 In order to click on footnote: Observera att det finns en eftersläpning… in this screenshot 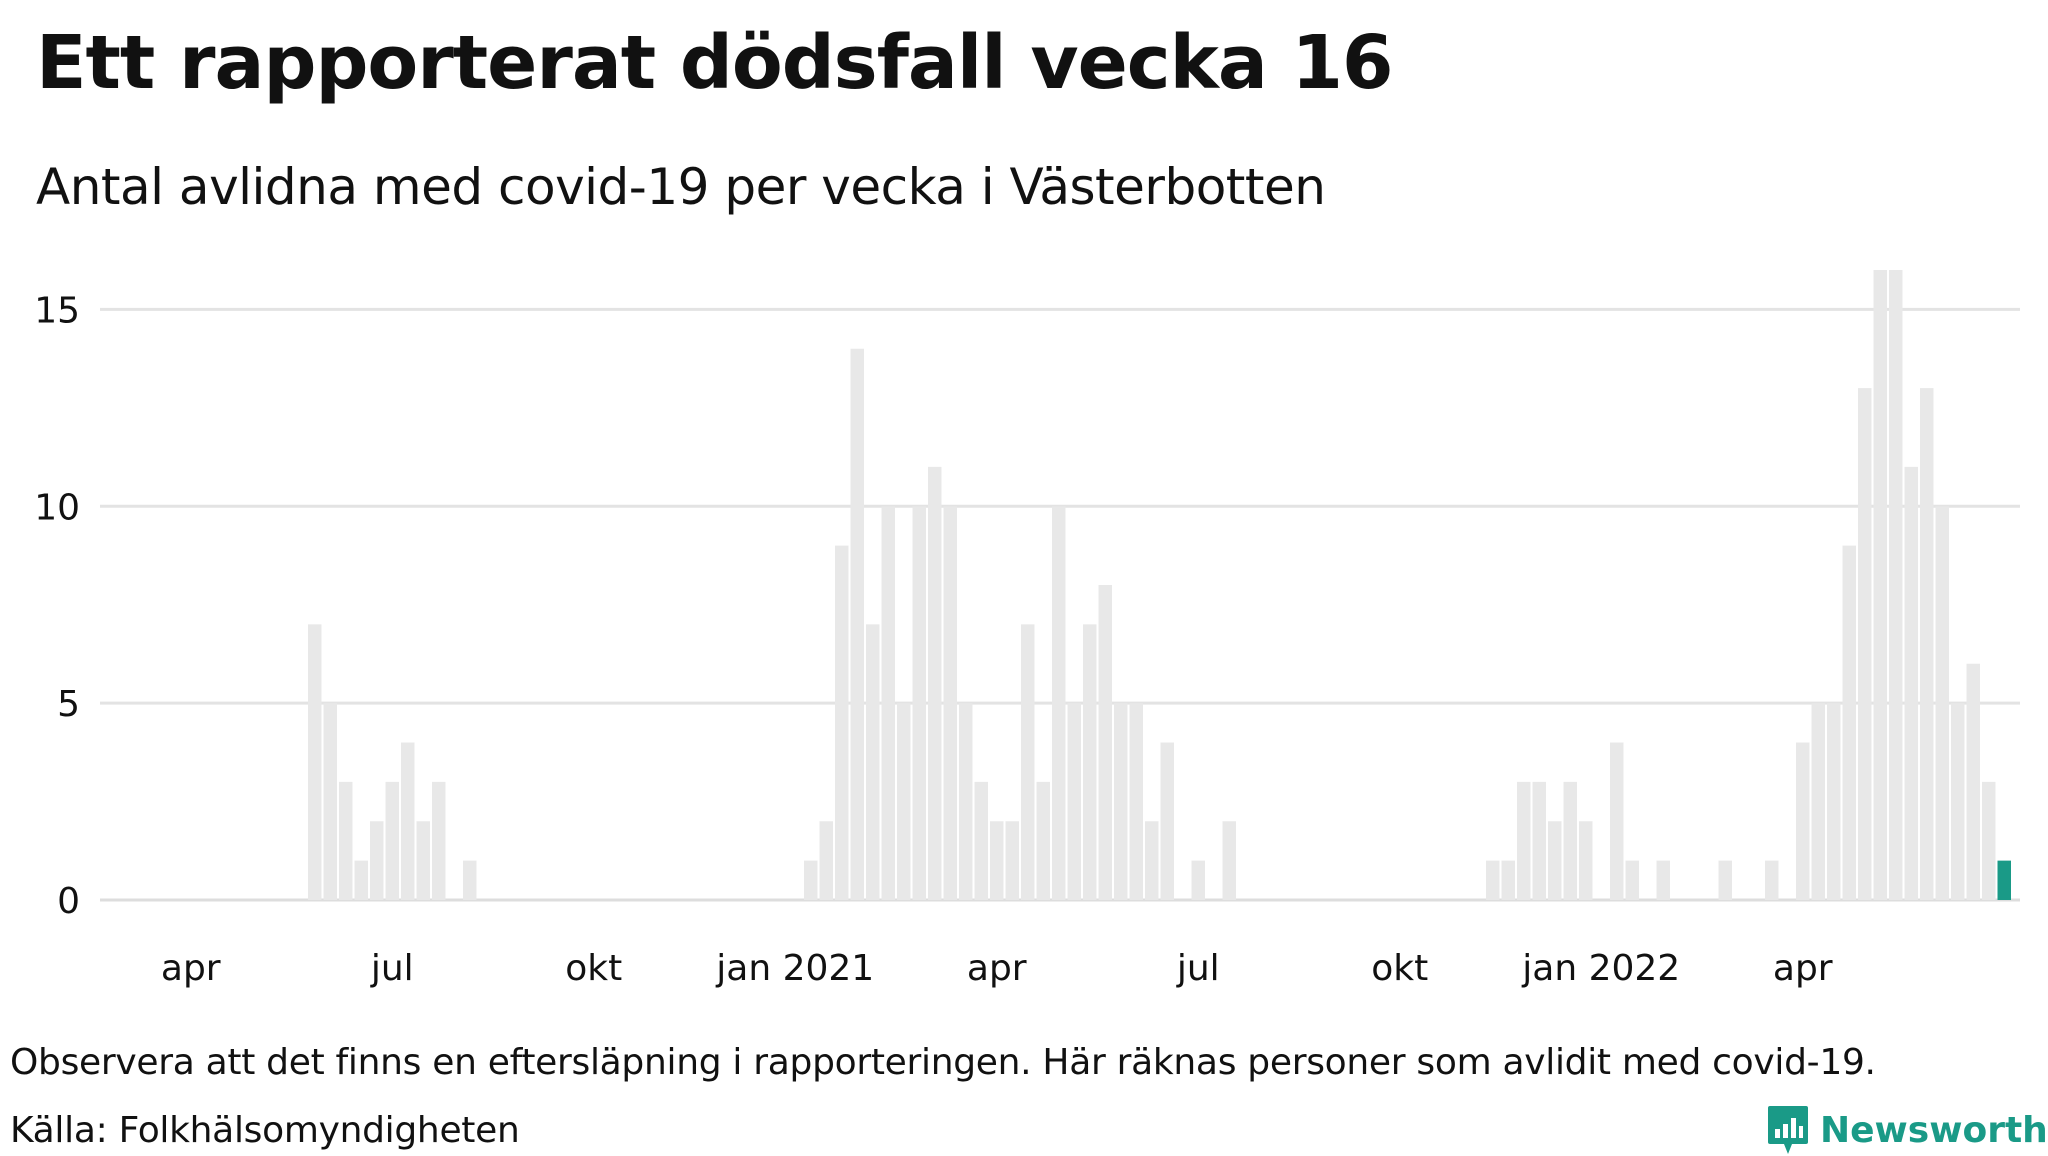, I will do `click(943, 1062)`.